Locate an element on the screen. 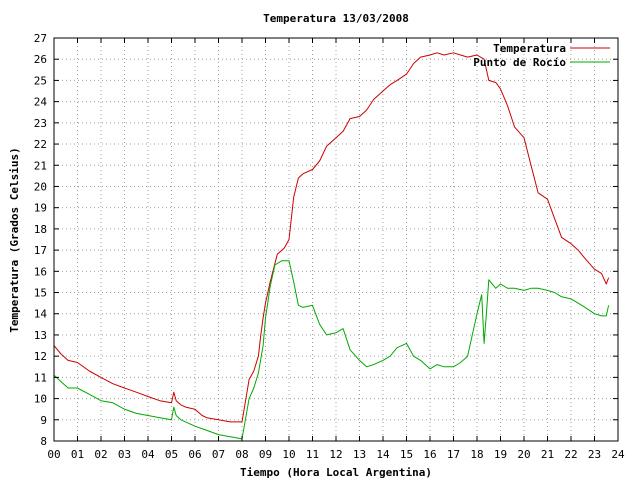 The height and width of the screenshot is (480, 640). x-tick-label: 08 is located at coordinates (241, 454).